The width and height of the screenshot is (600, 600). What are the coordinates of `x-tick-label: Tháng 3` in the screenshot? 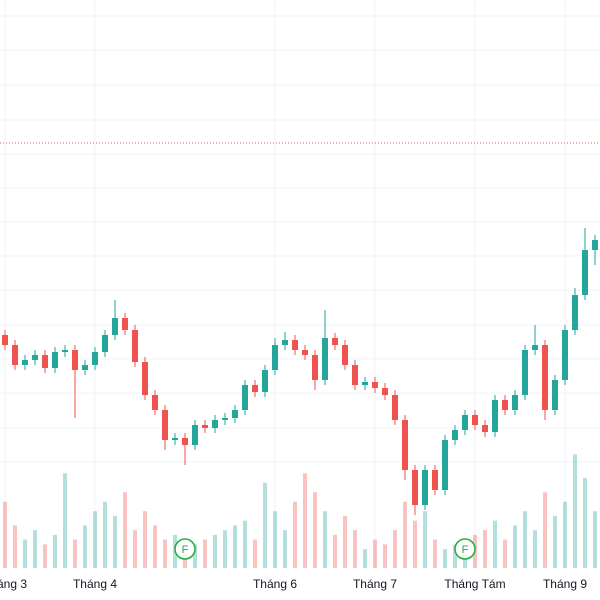 It's located at (13, 584).